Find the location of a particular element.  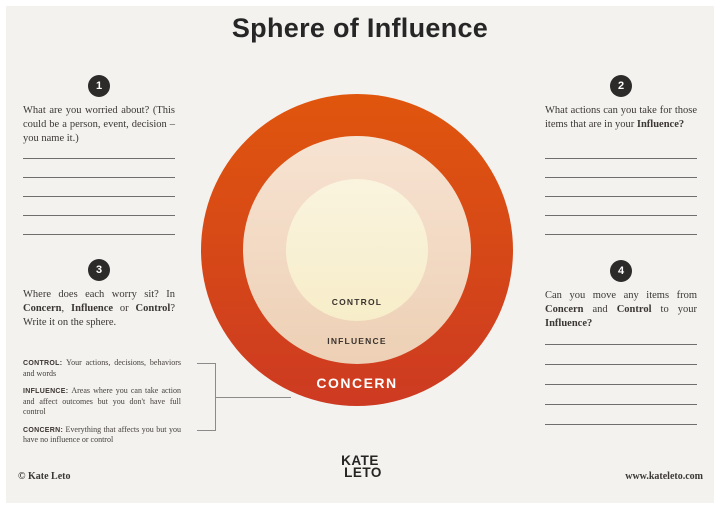

concern-label: CONCERN is located at coordinates (357, 383).